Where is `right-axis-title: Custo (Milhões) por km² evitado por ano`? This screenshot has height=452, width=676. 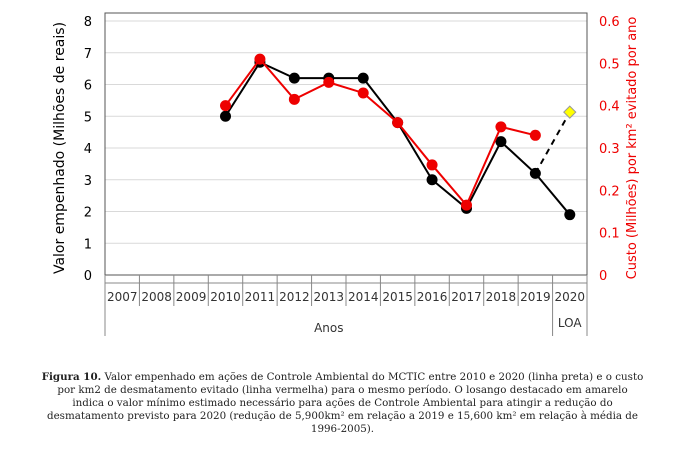
right-axis-title: Custo (Milhões) por km² evitado por ano is located at coordinates (632, 148).